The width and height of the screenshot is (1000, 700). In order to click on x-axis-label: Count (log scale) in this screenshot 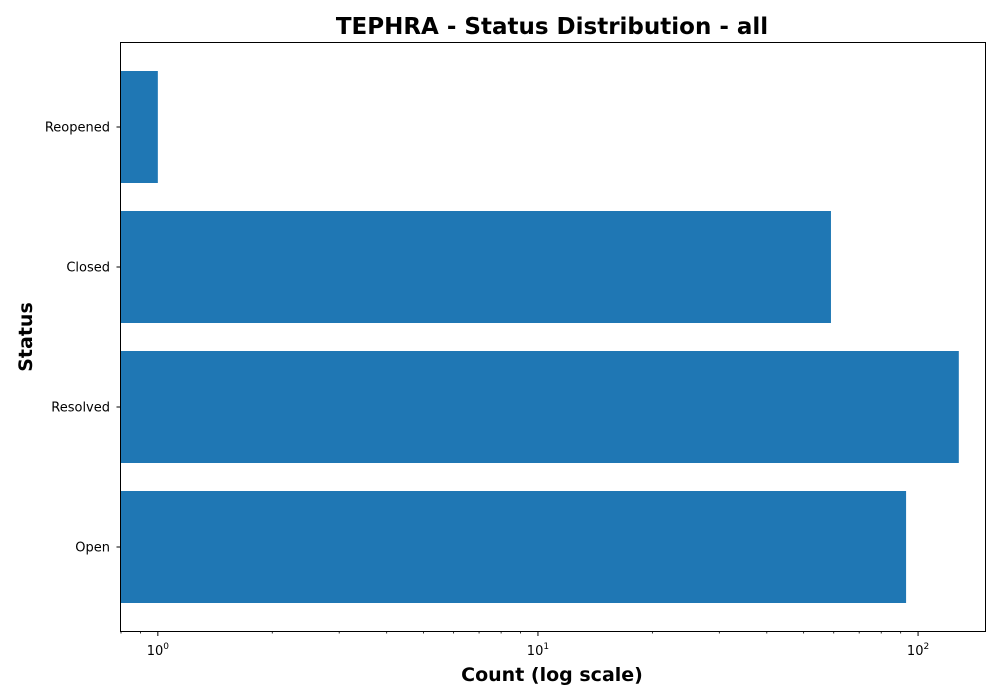, I will do `click(552, 675)`.